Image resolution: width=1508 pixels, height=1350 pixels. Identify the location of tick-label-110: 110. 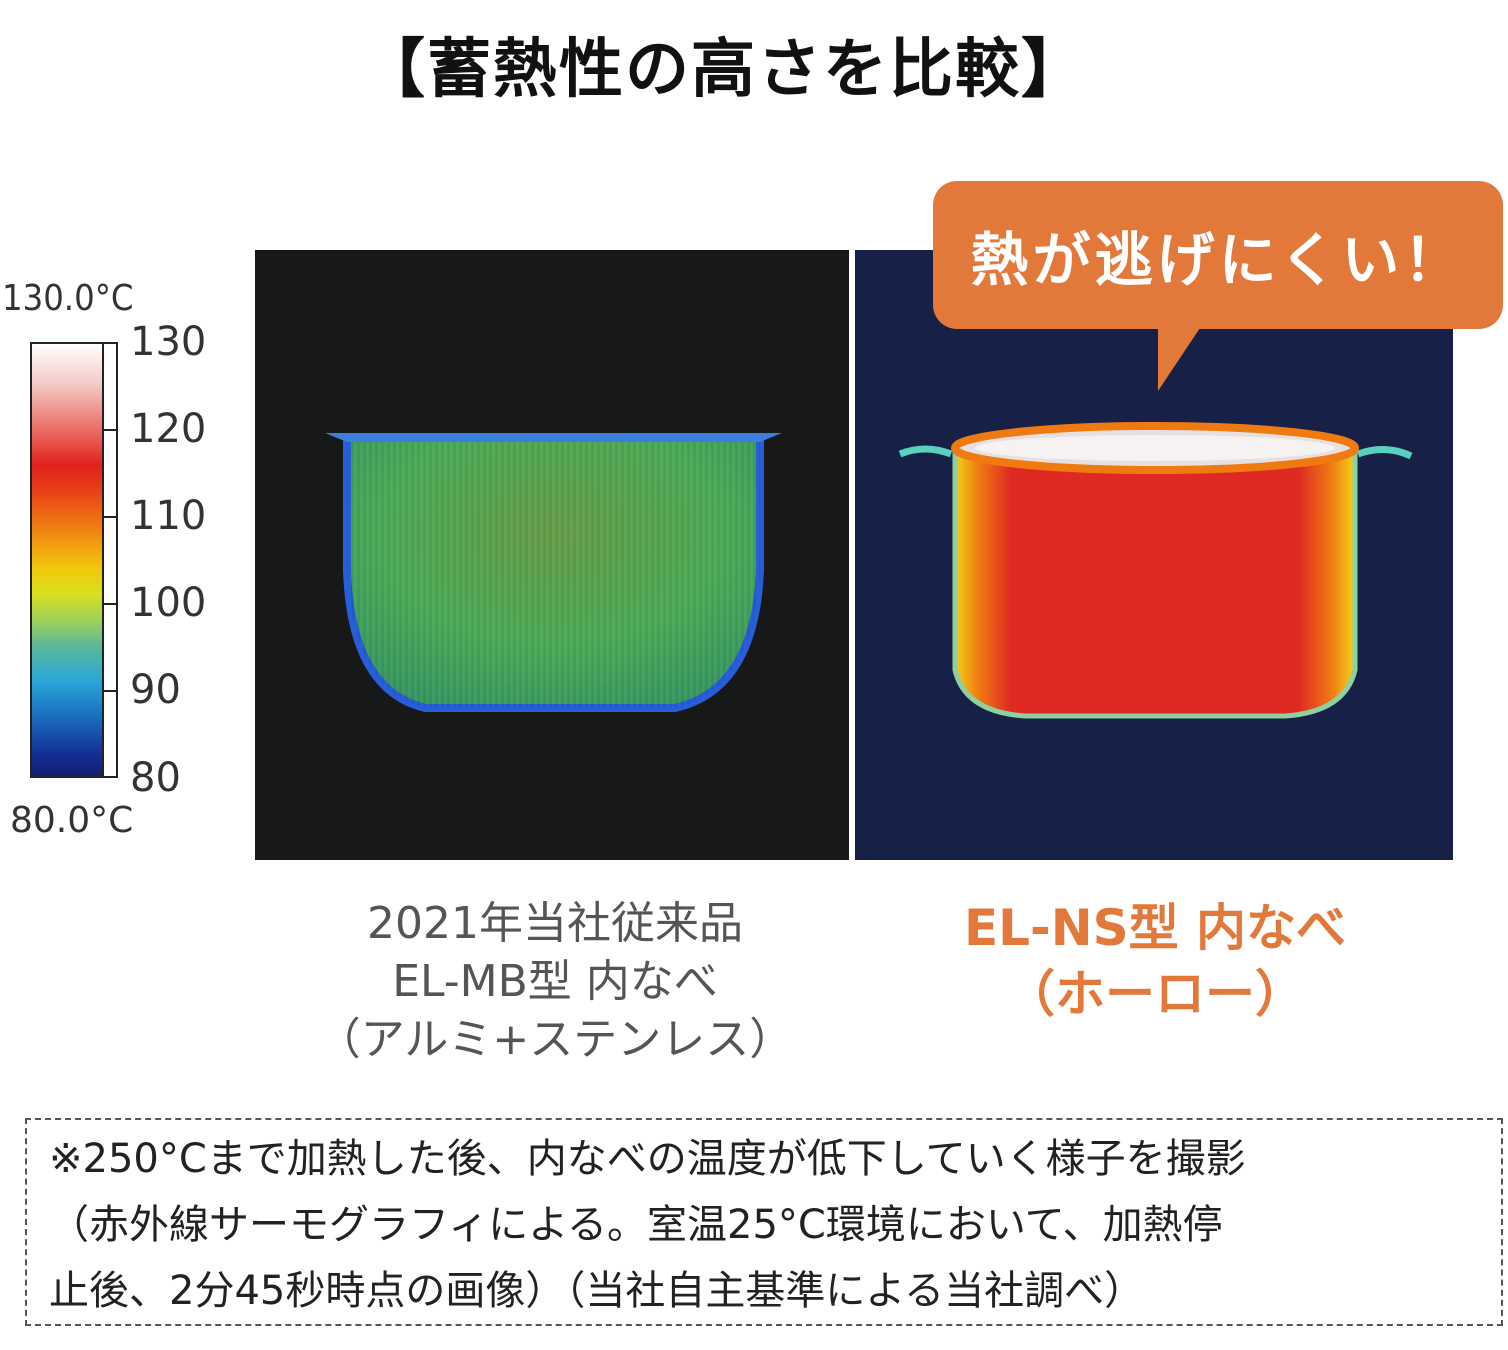
(168, 516).